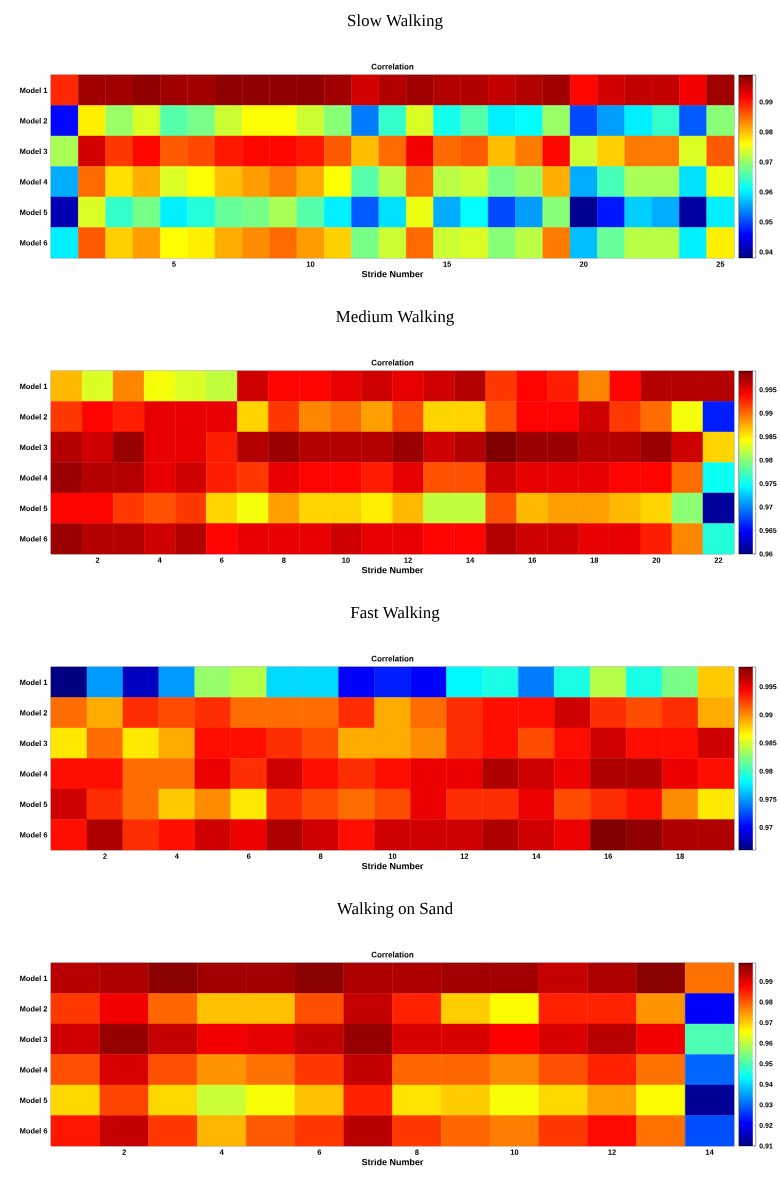  I want to click on chart-title: Walking on Sand, so click(394, 910).